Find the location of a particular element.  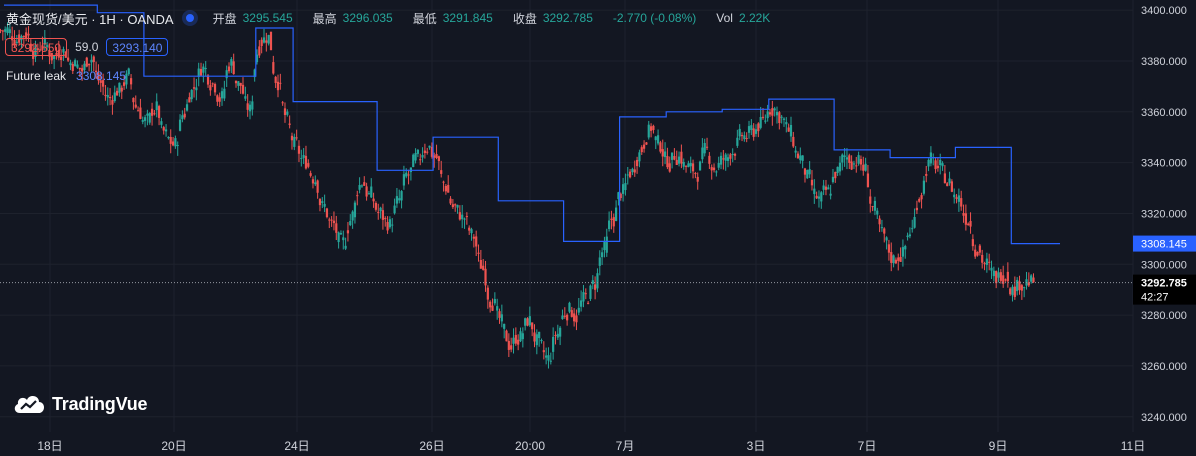

y-tick-label: 3280.000 is located at coordinates (1164, 316).